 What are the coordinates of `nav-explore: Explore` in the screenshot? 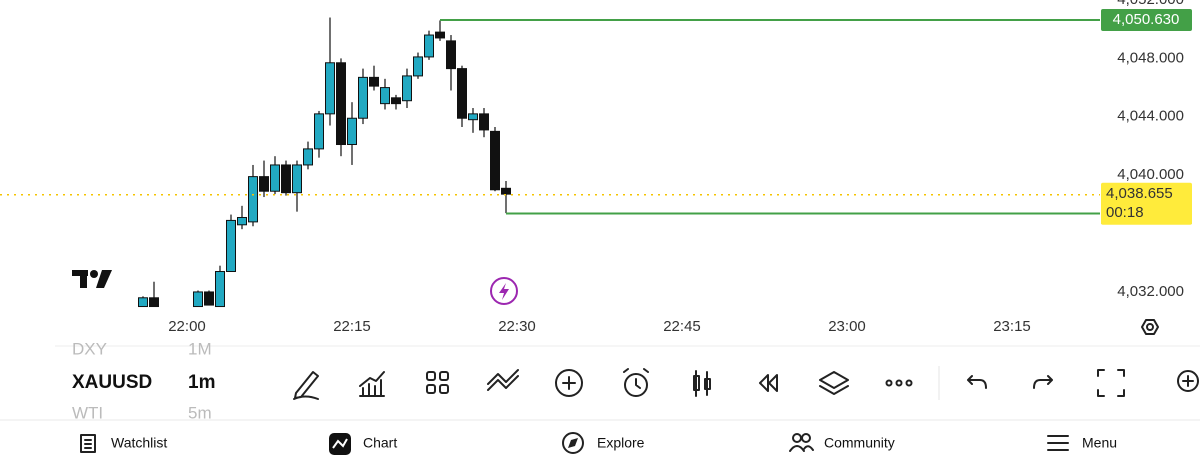 It's located at (603, 443).